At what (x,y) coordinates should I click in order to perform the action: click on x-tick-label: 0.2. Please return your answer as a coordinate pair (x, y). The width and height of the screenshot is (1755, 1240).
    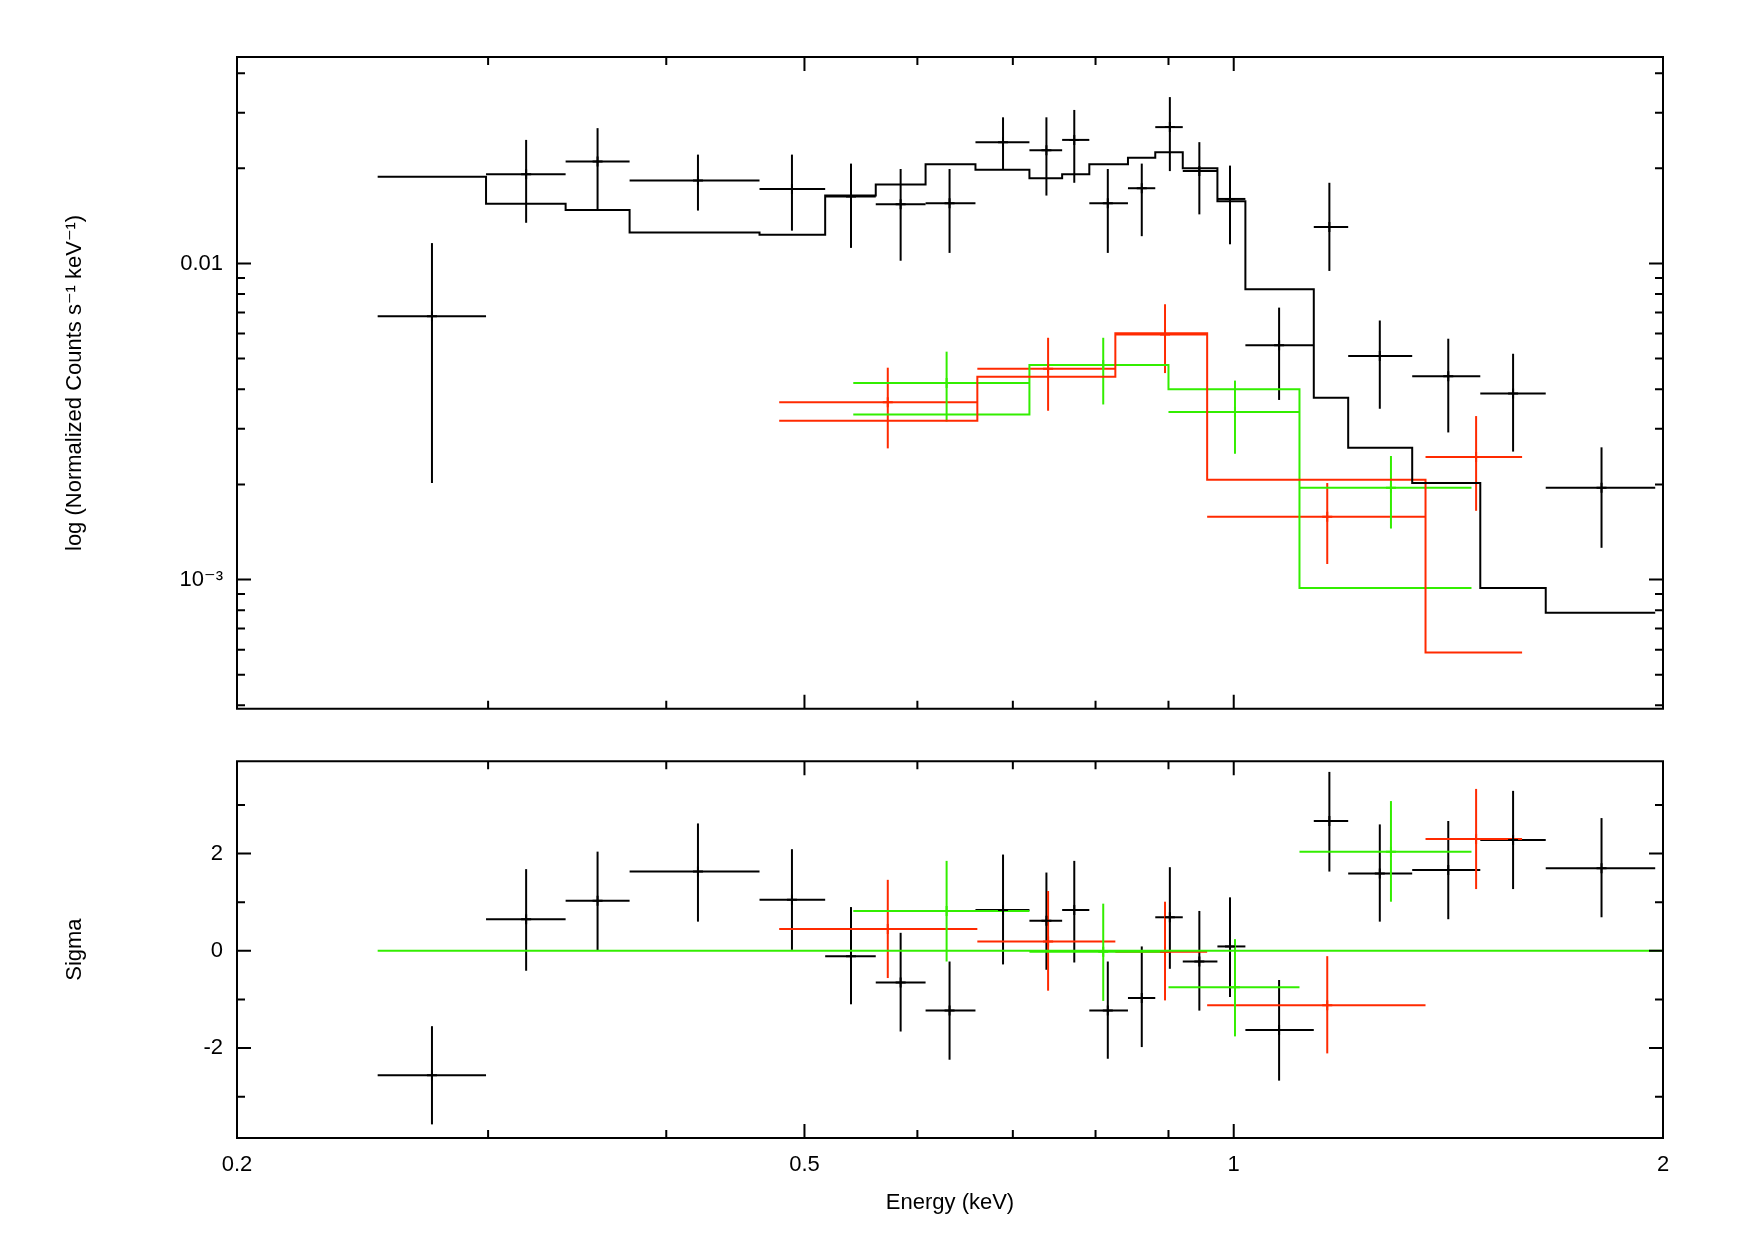
    Looking at the image, I should click on (237, 1164).